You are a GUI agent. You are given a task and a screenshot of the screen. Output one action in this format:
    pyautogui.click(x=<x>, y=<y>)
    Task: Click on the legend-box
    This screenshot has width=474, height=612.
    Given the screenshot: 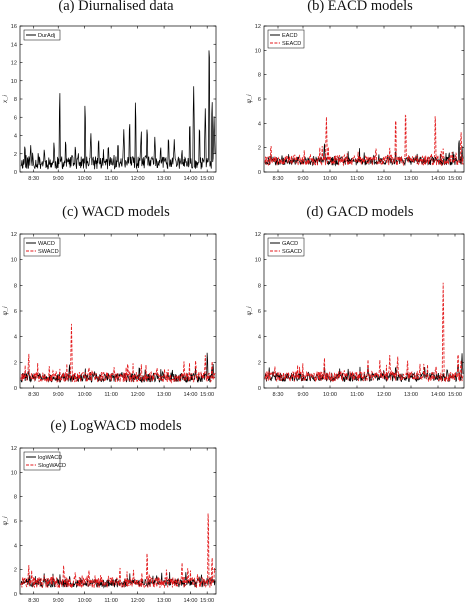 What is the action you would take?
    pyautogui.click(x=42, y=35)
    